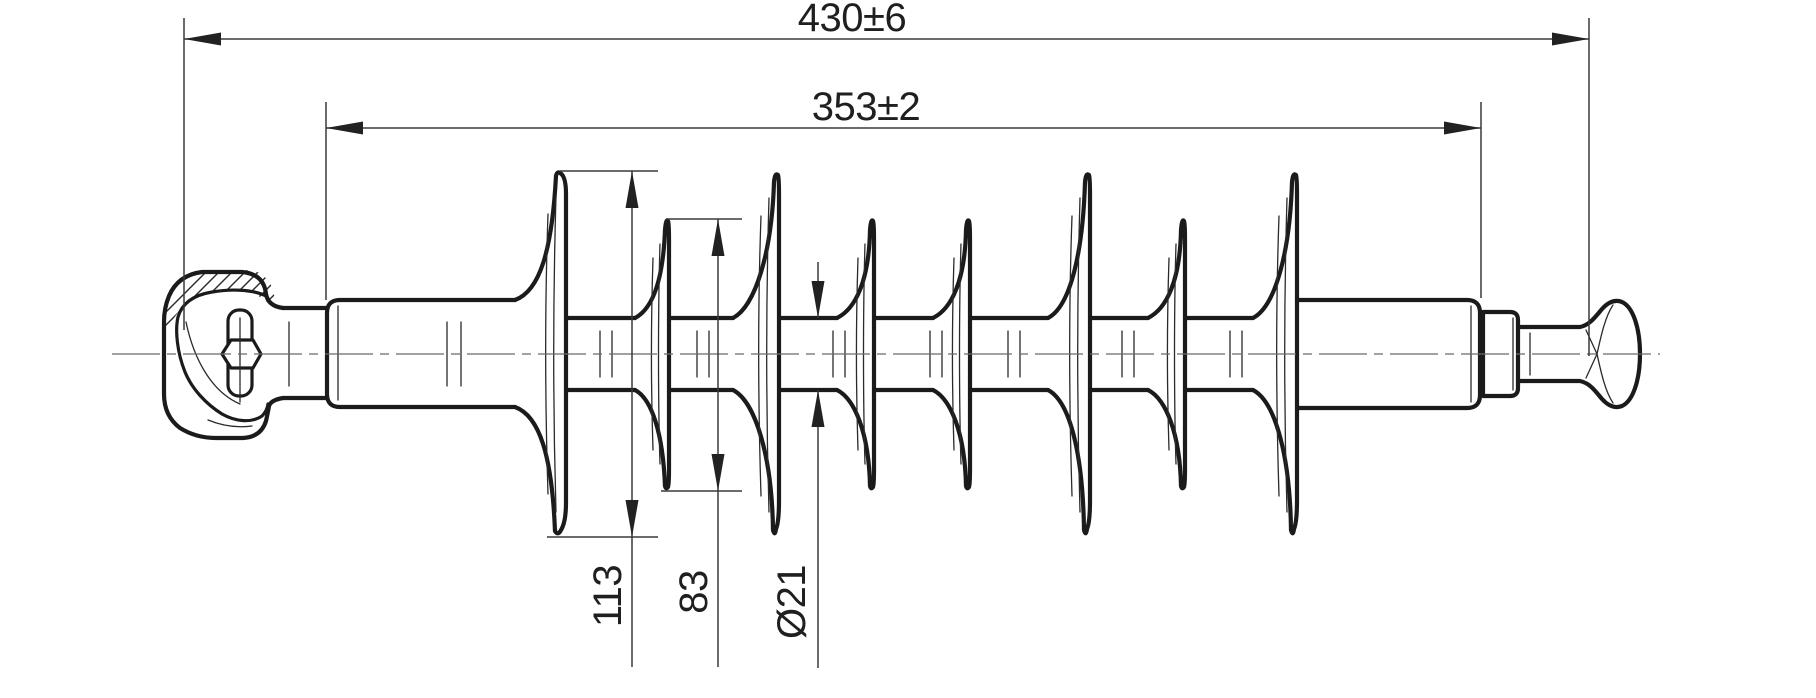 The image size is (1816, 698). Describe the element at coordinates (694, 592) in the screenshot. I see `dim-label-small-shed: 83` at that location.